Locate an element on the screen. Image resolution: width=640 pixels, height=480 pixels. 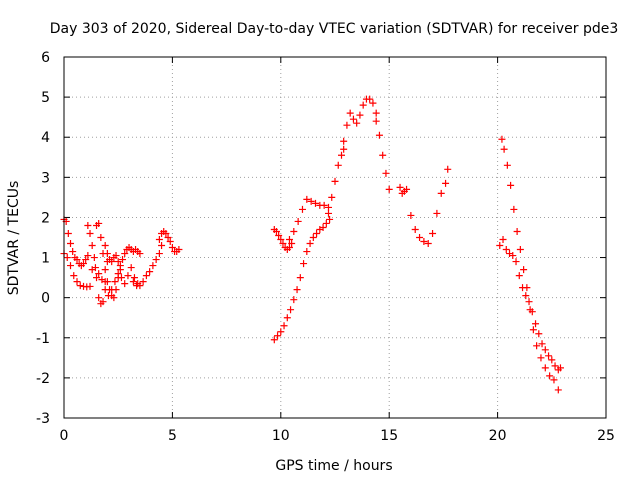
y-tick-label: 3 is located at coordinates (45, 178).